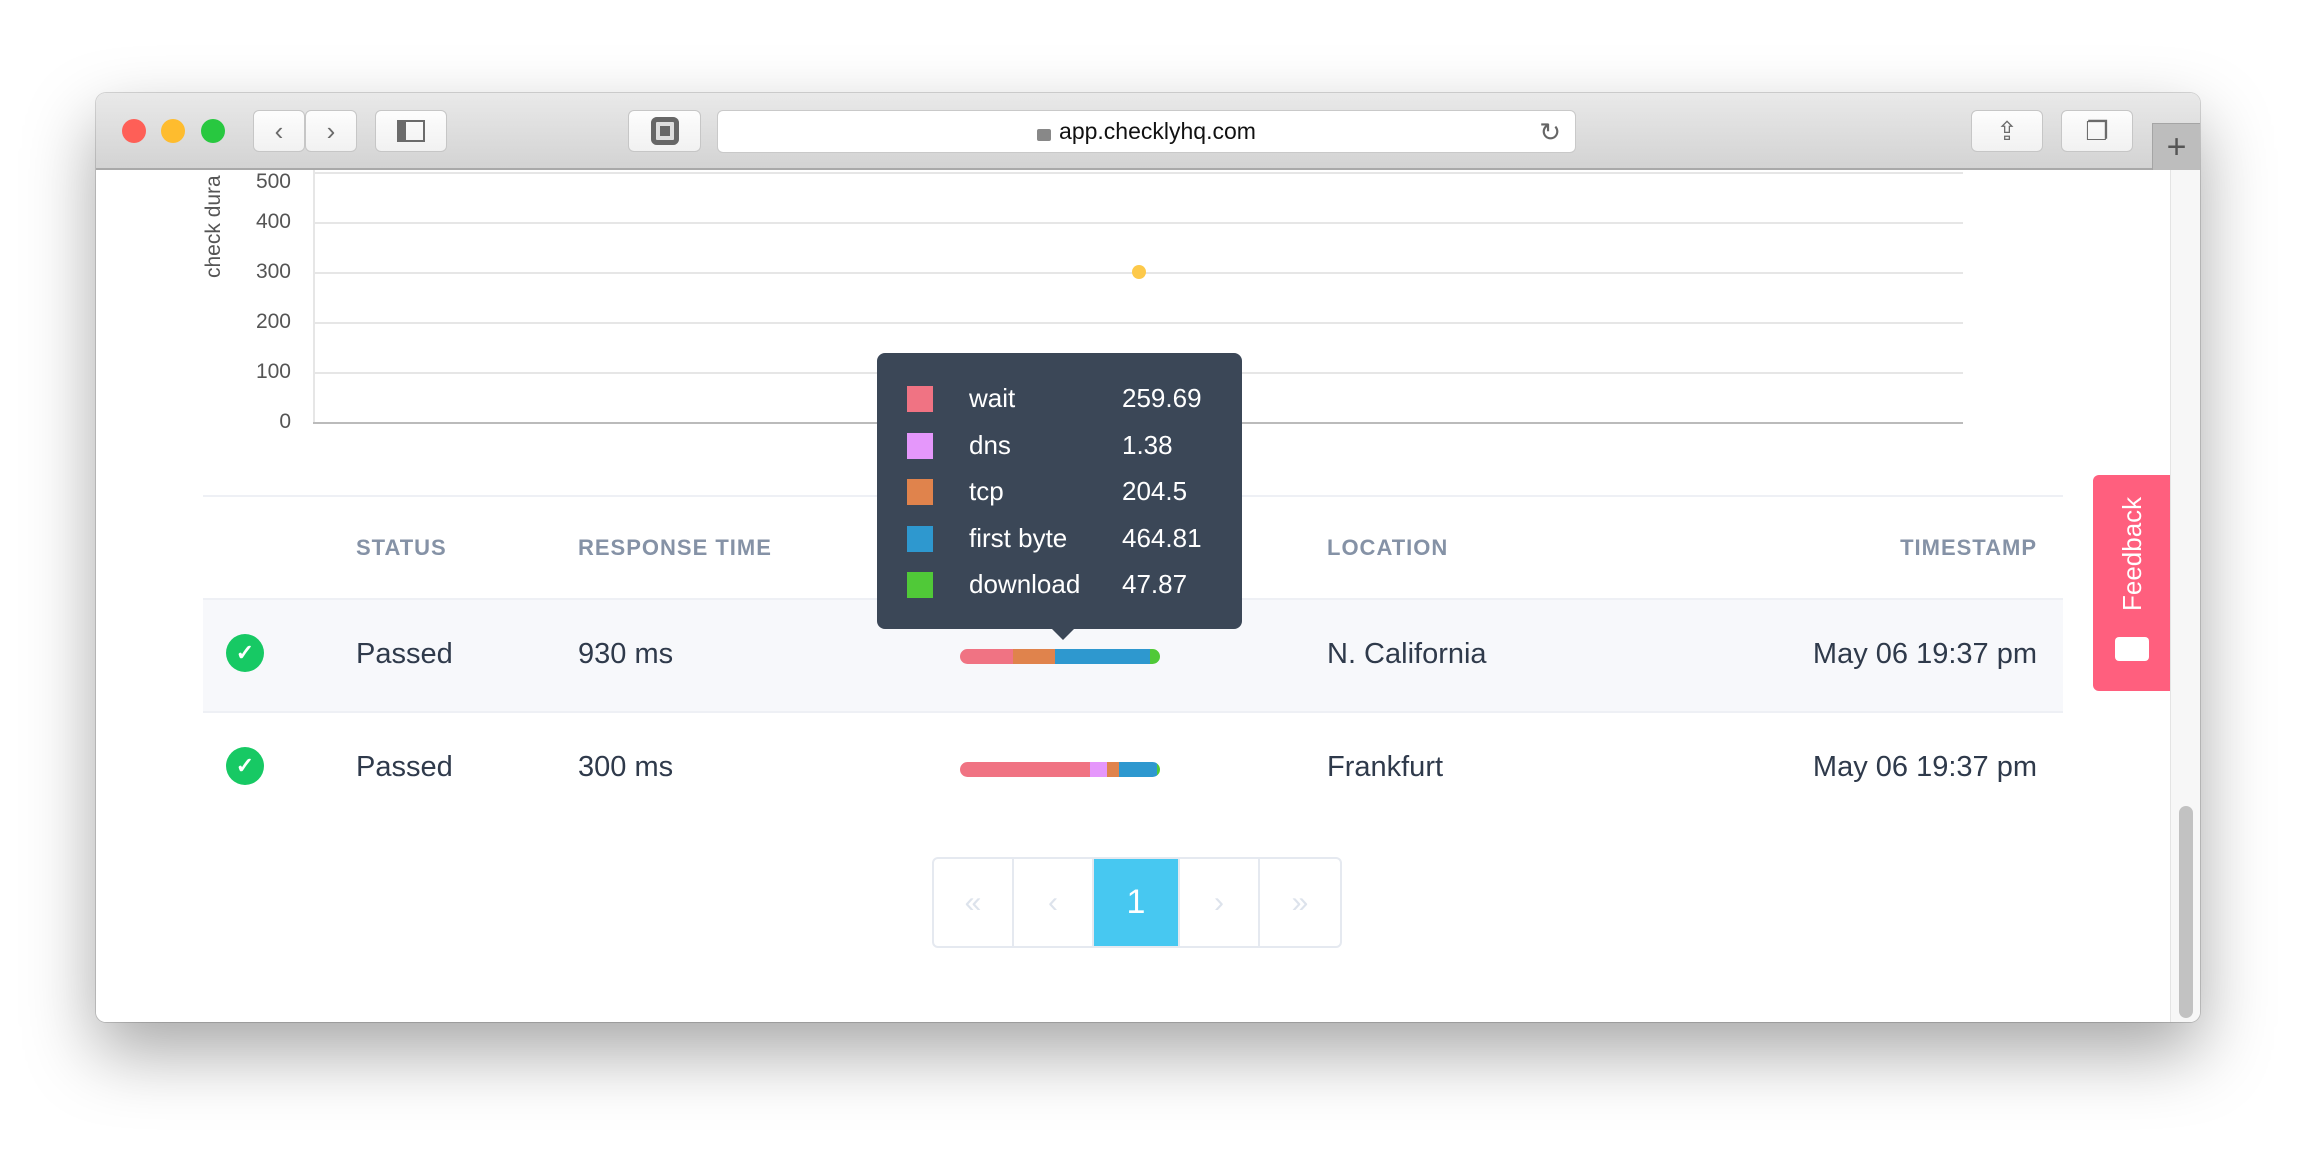  I want to click on location: Frankfurt, so click(1385, 767).